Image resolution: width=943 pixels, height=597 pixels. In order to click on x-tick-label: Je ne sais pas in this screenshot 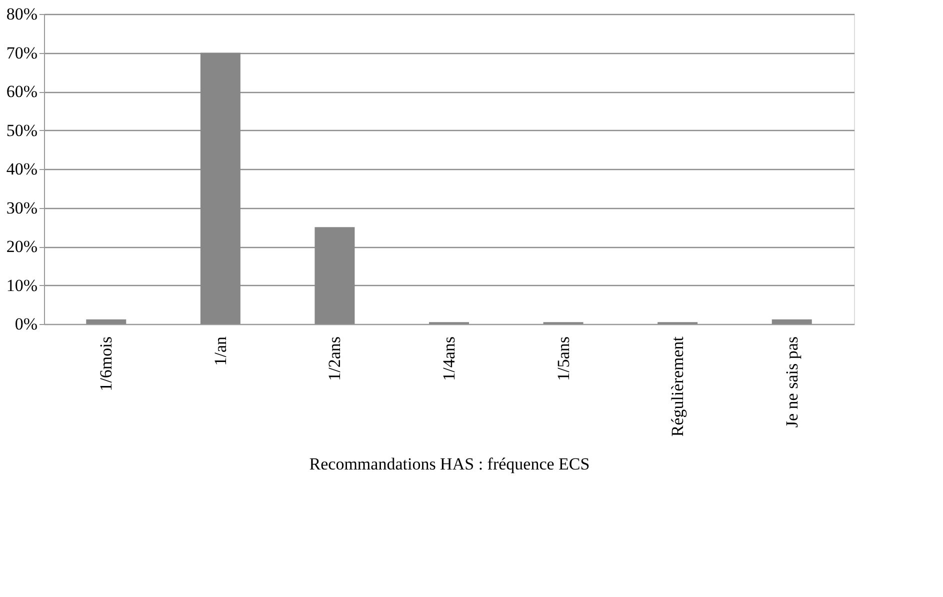, I will do `click(792, 382)`.